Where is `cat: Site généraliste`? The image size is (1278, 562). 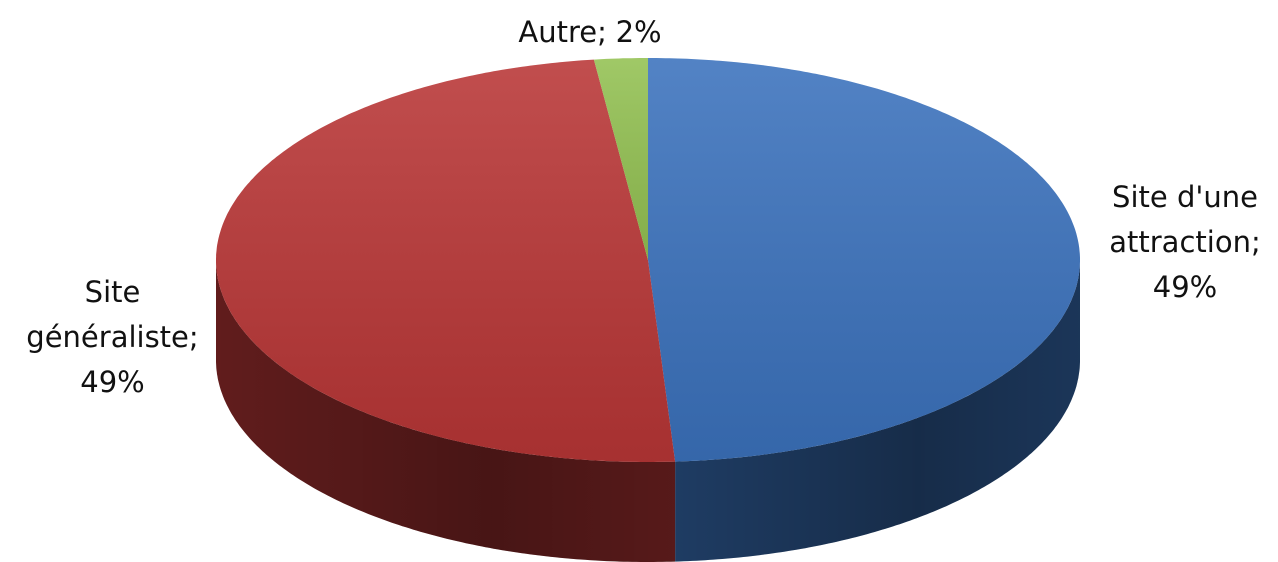
cat: Site généraliste is located at coordinates (107, 314).